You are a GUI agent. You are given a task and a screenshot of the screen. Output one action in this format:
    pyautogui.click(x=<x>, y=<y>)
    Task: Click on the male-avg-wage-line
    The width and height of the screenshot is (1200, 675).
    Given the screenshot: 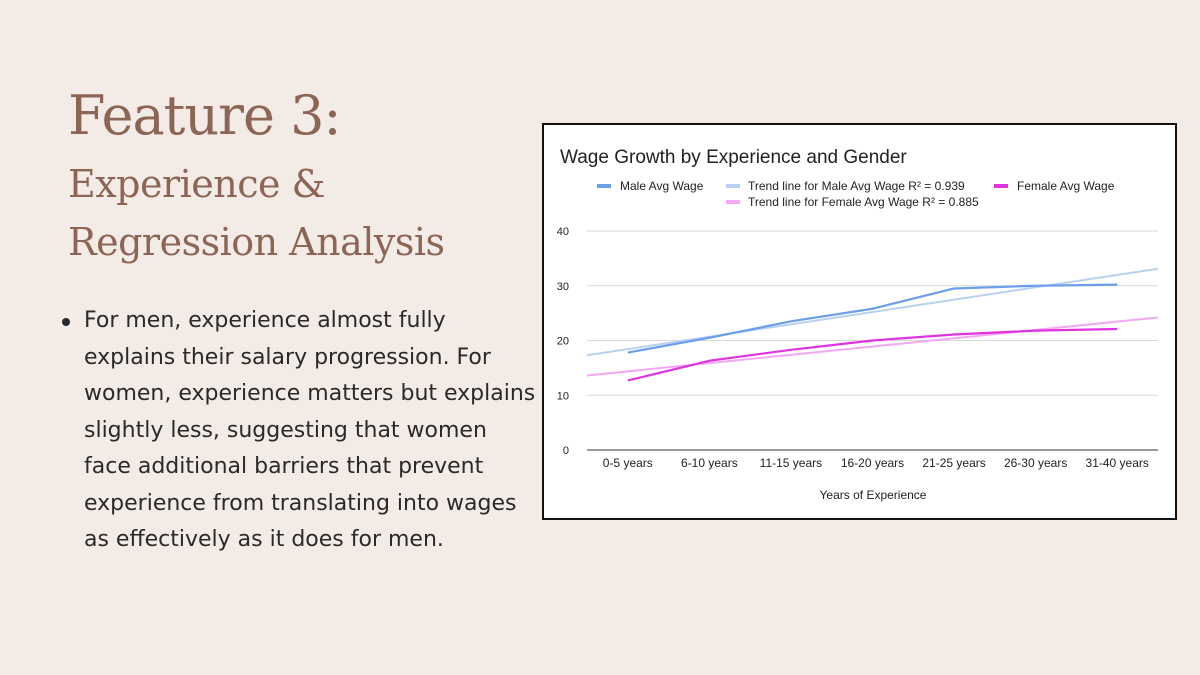 What is the action you would take?
    pyautogui.click(x=872, y=318)
    